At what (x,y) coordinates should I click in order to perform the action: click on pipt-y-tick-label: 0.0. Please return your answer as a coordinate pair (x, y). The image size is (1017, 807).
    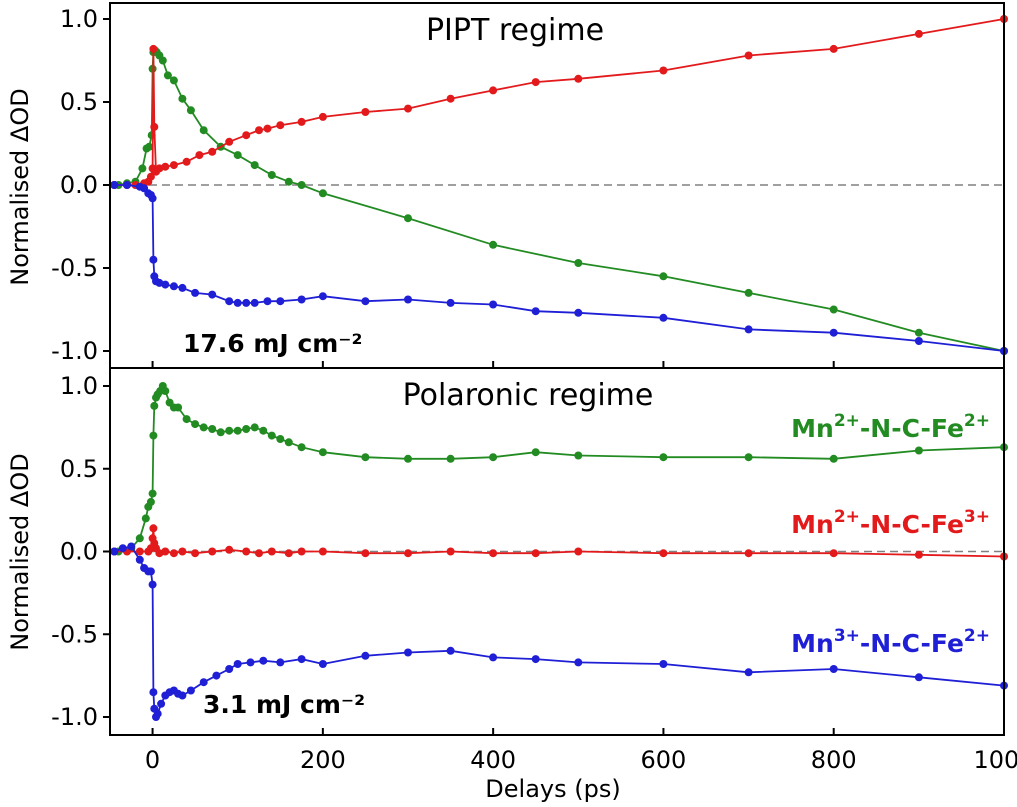
    Looking at the image, I should click on (79, 185).